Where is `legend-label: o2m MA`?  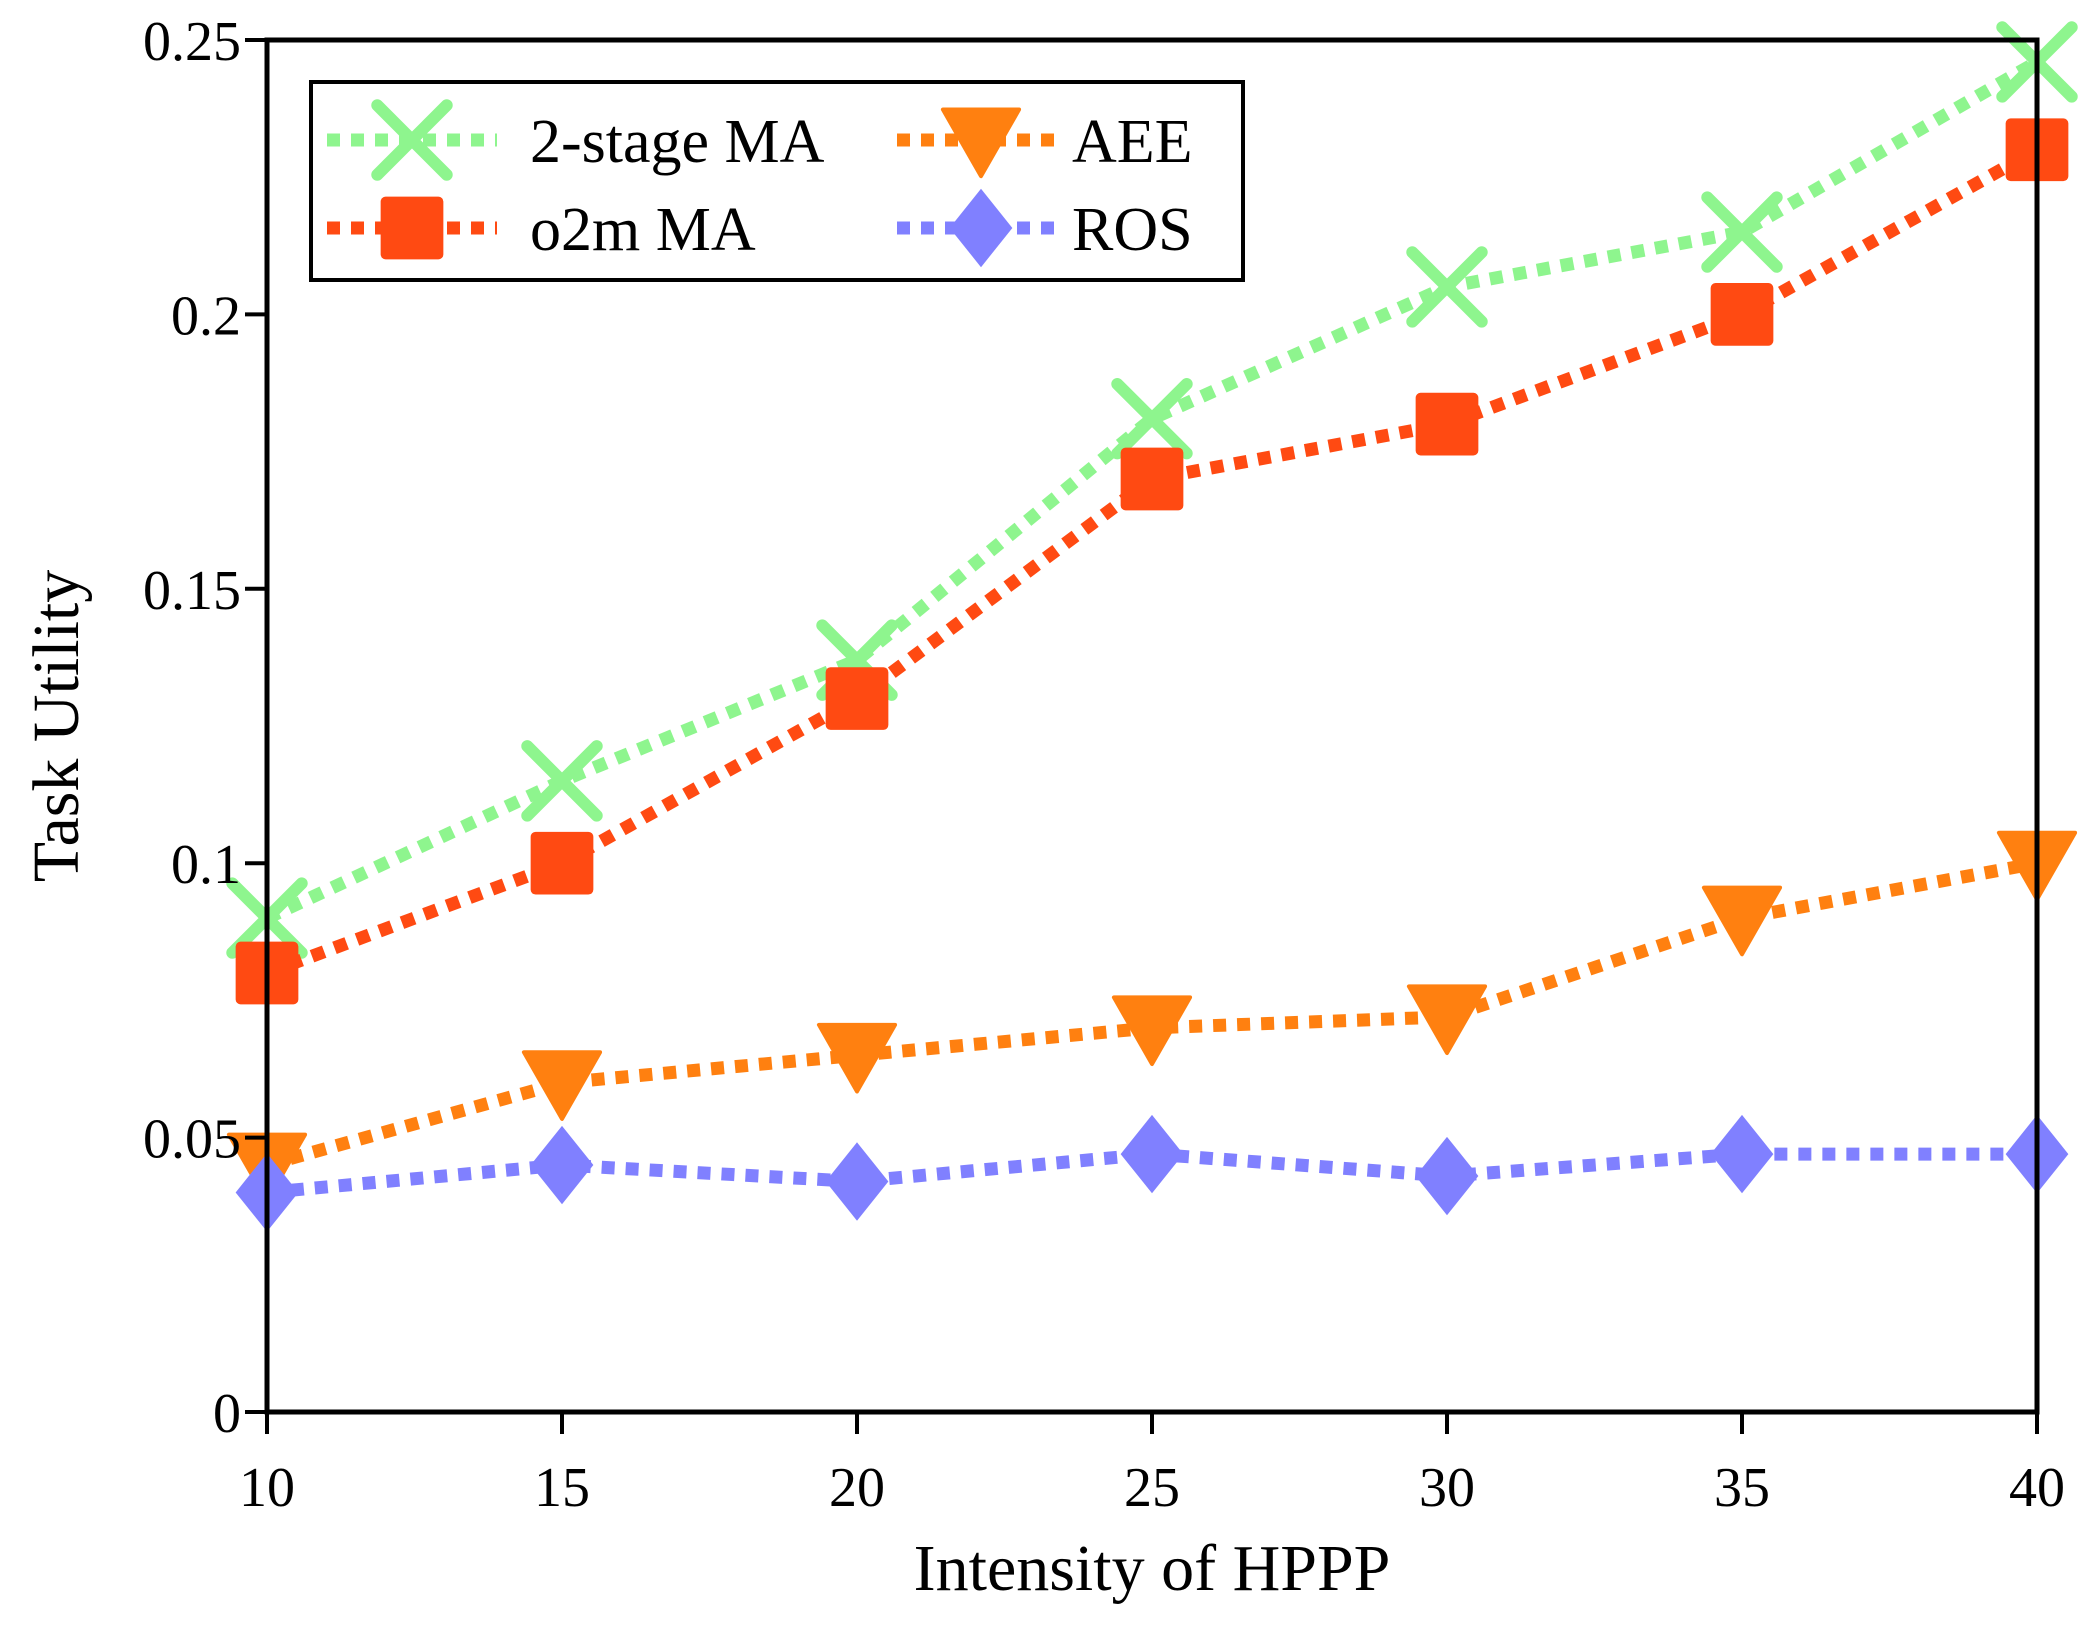
legend-label: o2m MA is located at coordinates (643, 230).